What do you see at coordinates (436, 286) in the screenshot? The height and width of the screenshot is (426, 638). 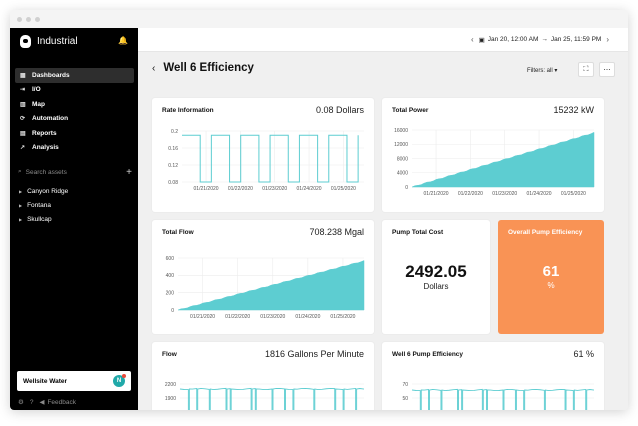 I see `big-unit: Dollars` at bounding box center [436, 286].